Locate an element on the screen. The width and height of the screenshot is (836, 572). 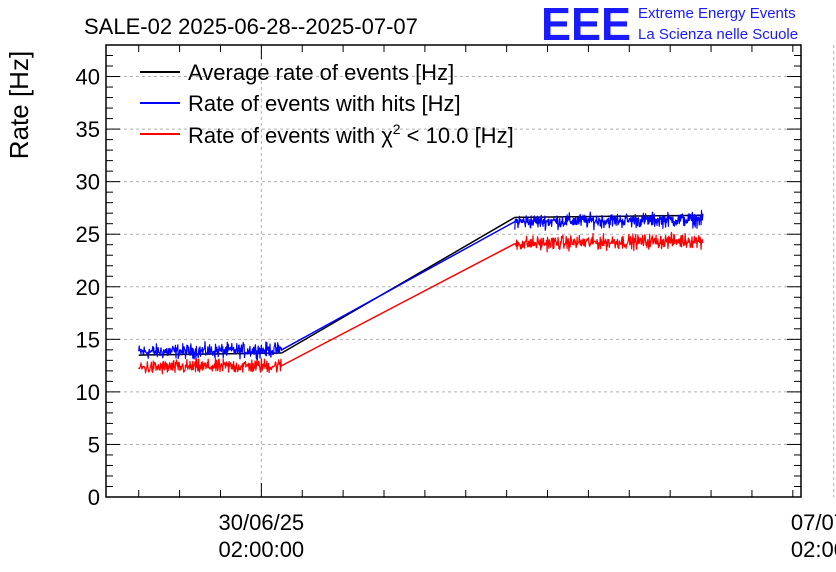
y-tick-label: 35 is located at coordinates (88, 129).